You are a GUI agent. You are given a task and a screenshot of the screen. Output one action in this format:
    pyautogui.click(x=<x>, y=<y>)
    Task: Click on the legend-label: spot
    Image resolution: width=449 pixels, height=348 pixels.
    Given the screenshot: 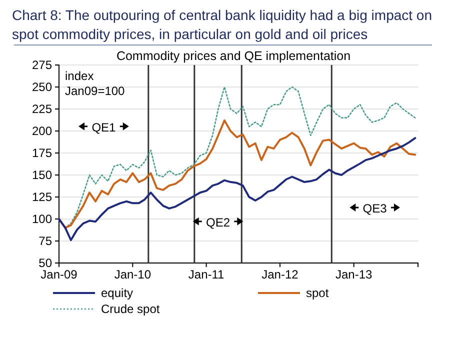 What is the action you would take?
    pyautogui.click(x=318, y=293)
    